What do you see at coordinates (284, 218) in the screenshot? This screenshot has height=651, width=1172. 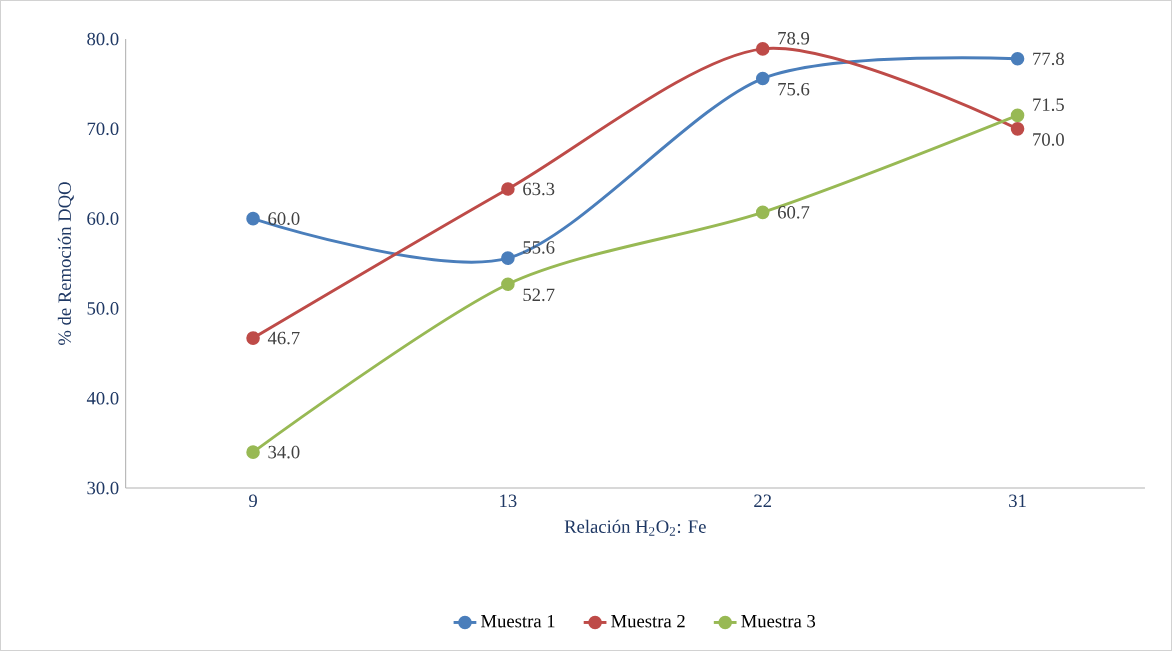 I see `data-label: 60.0` at bounding box center [284, 218].